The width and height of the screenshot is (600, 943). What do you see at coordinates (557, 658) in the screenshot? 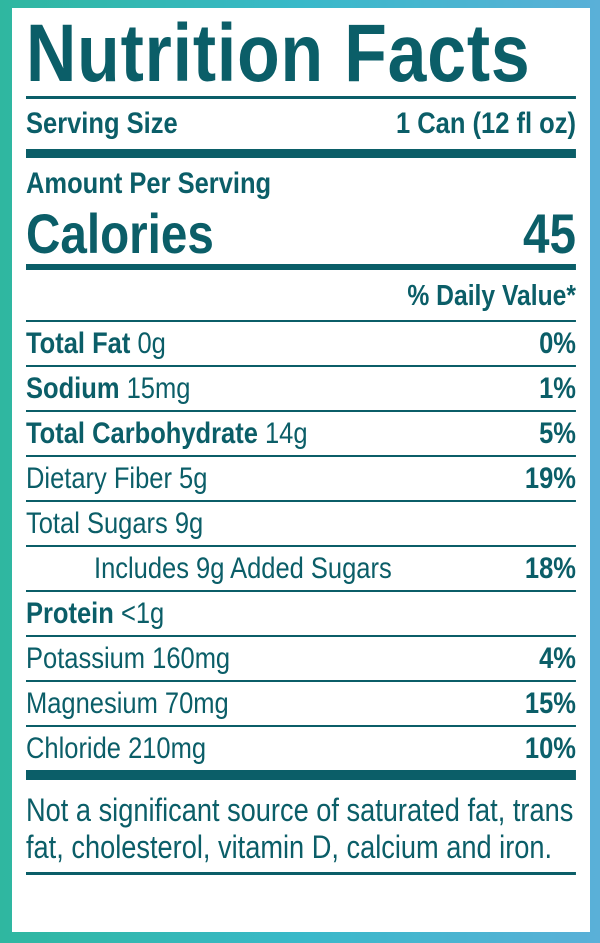
I see `daily-value: 4%` at bounding box center [557, 658].